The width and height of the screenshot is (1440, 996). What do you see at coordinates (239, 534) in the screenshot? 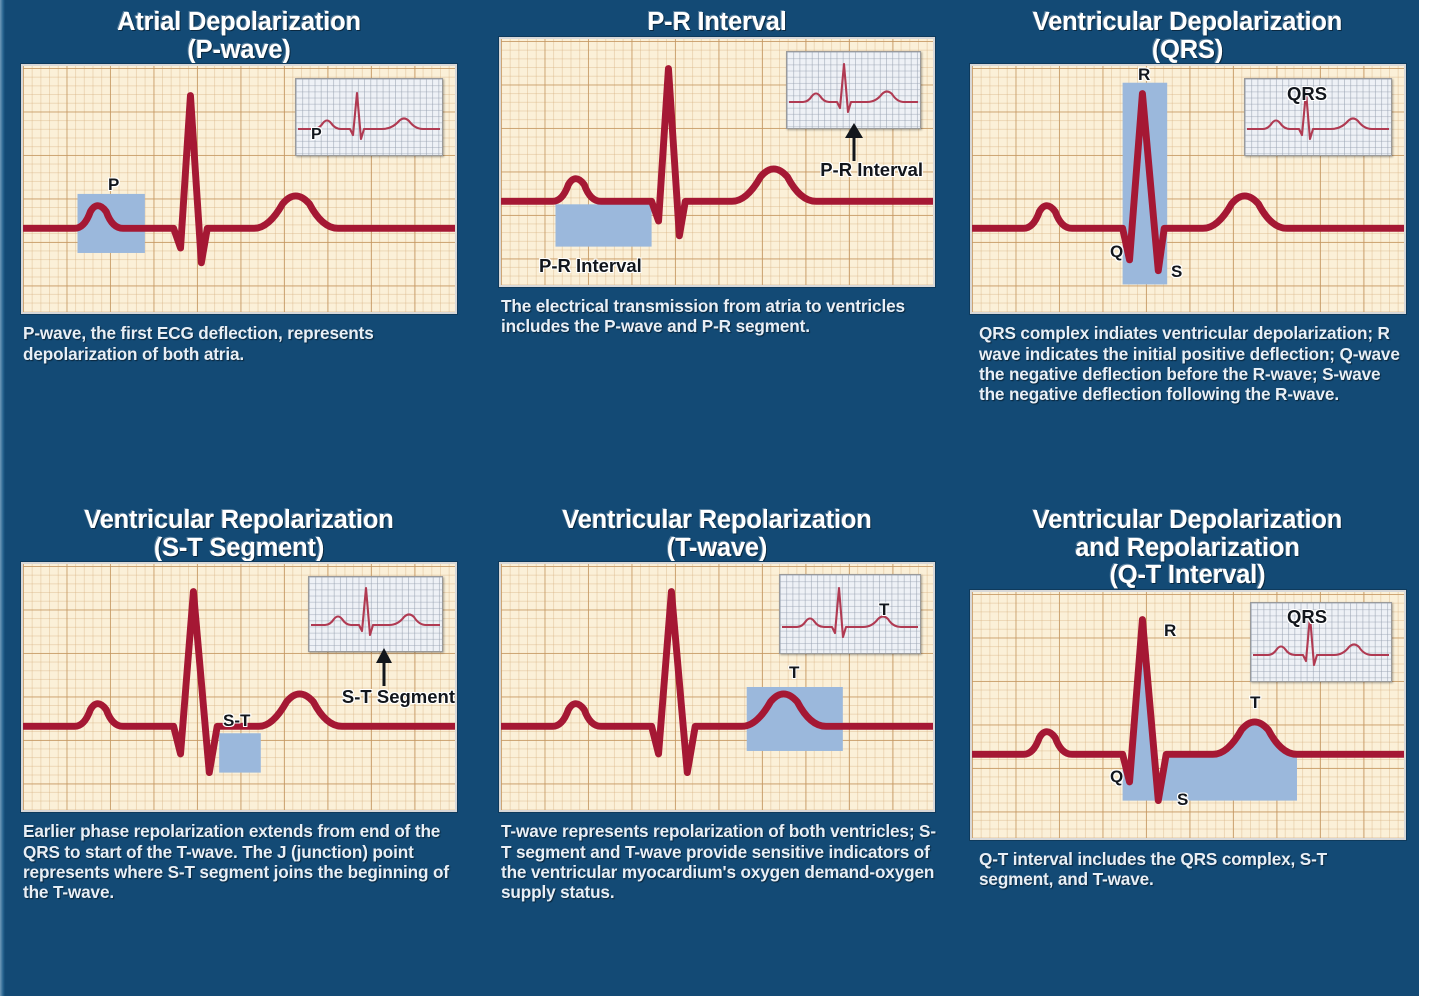
I see `panel-title: Ventricular Repolarization (S-T Segment)` at bounding box center [239, 534].